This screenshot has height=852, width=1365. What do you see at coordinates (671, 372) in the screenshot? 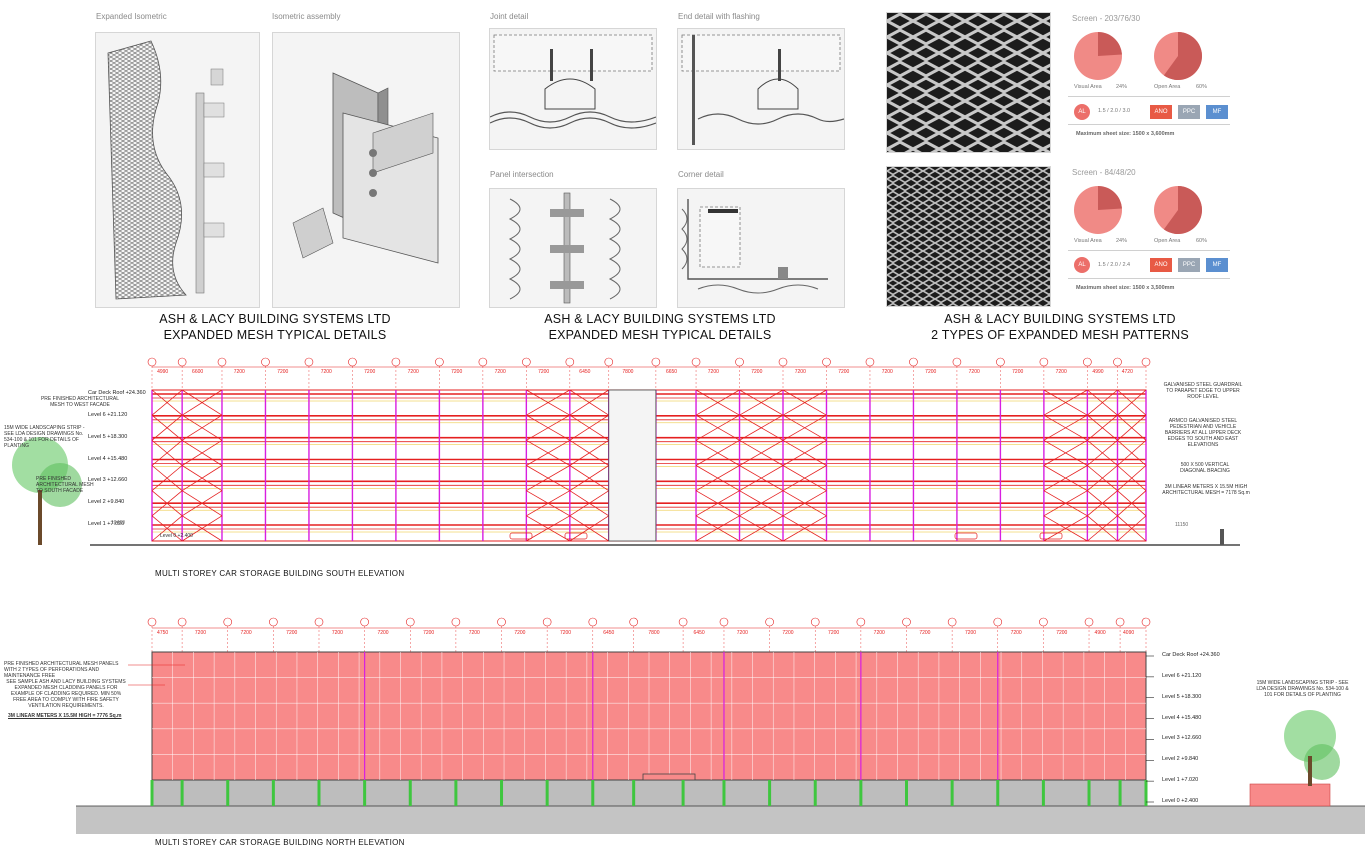
I see `bay-dimension-label: 6650` at bounding box center [671, 372].